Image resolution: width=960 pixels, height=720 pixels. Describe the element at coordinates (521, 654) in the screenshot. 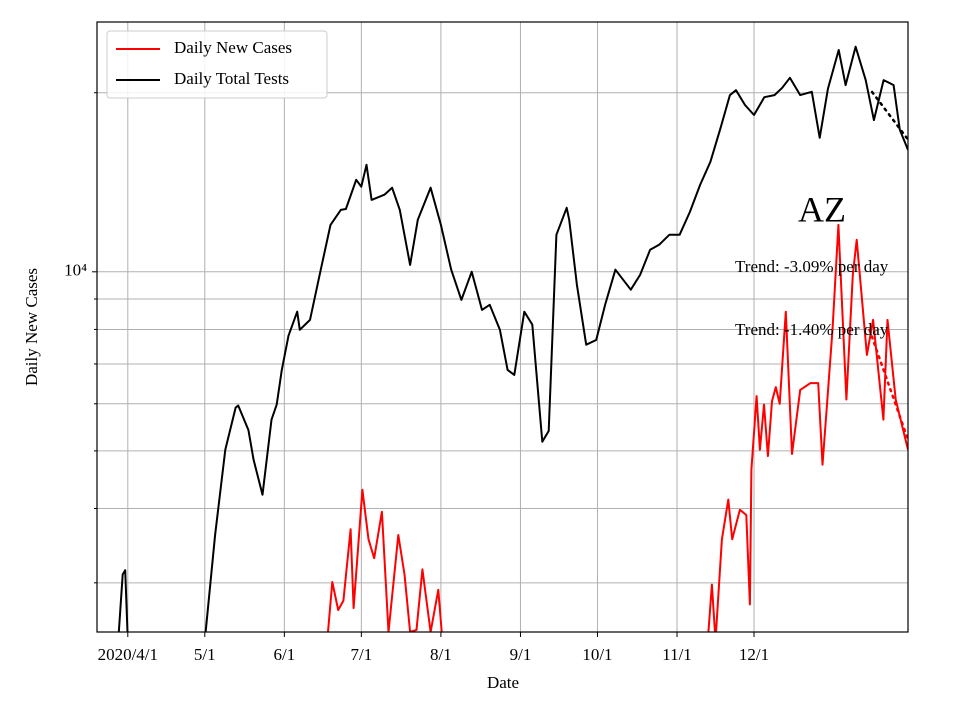

I see `x-tick-label: 9/1` at that location.